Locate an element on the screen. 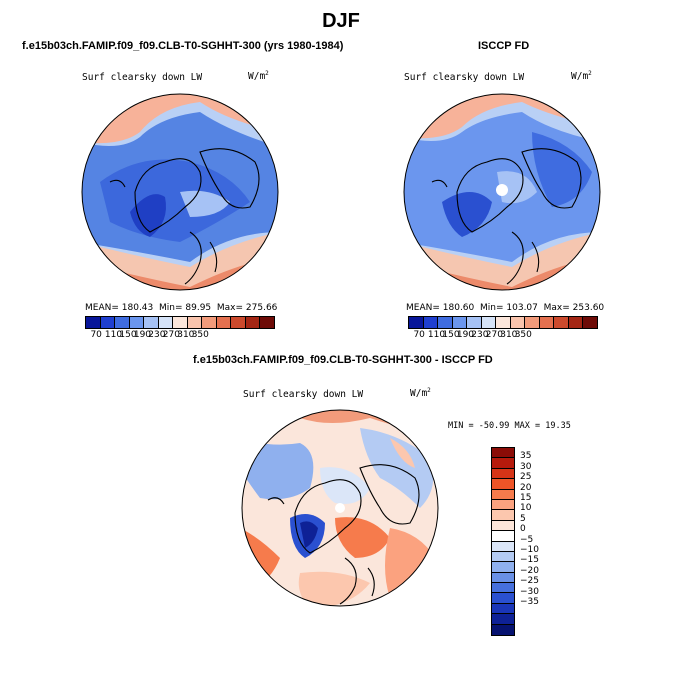 The height and width of the screenshot is (682, 682). colorbar-tick-label: −15 is located at coordinates (529, 560).